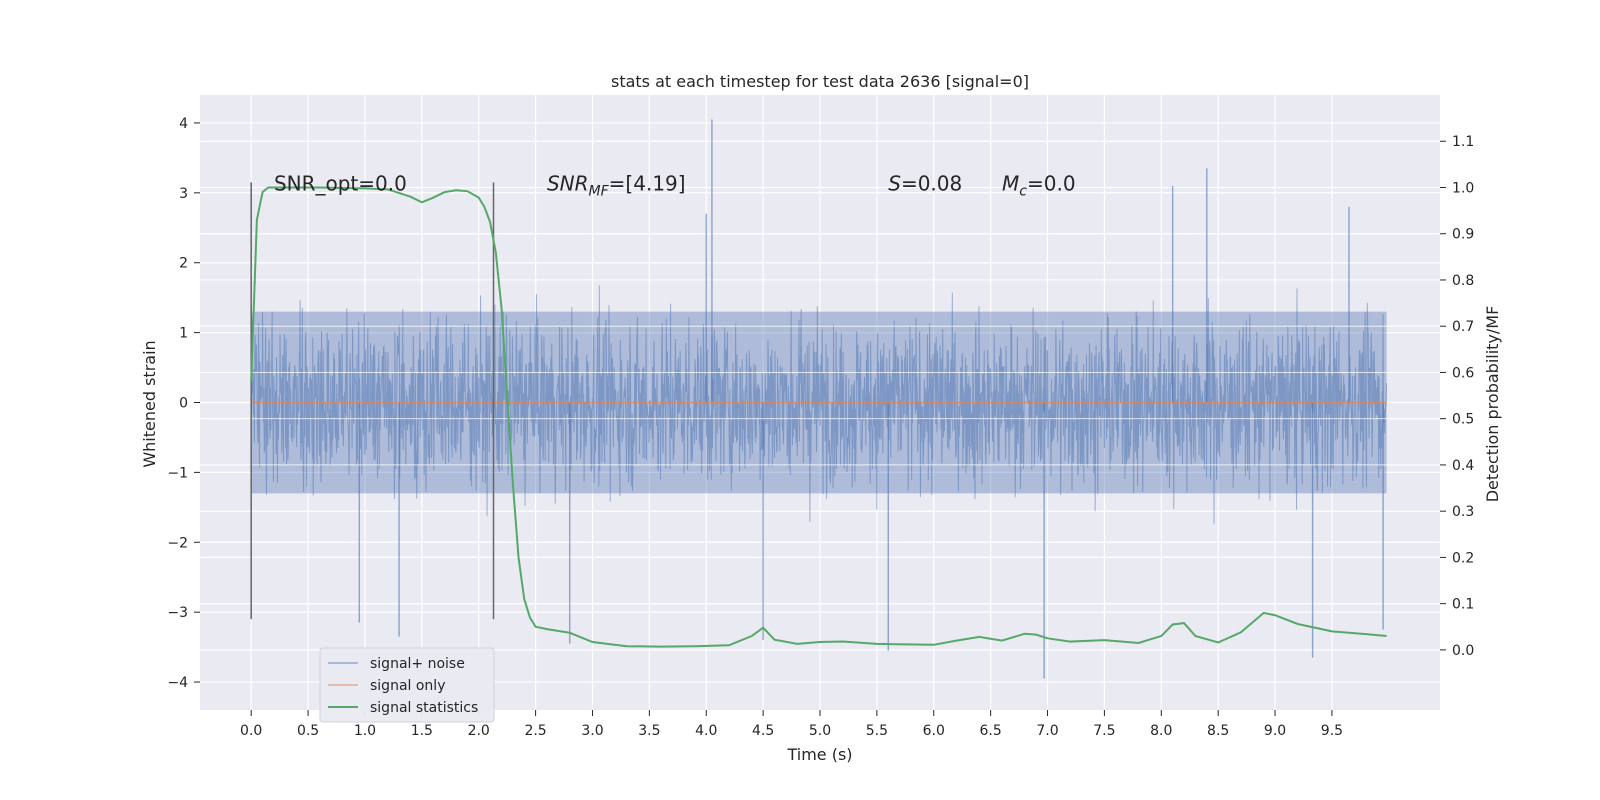 The width and height of the screenshot is (1600, 800). What do you see at coordinates (649, 731) in the screenshot?
I see `x-tick-label: 3.5` at bounding box center [649, 731].